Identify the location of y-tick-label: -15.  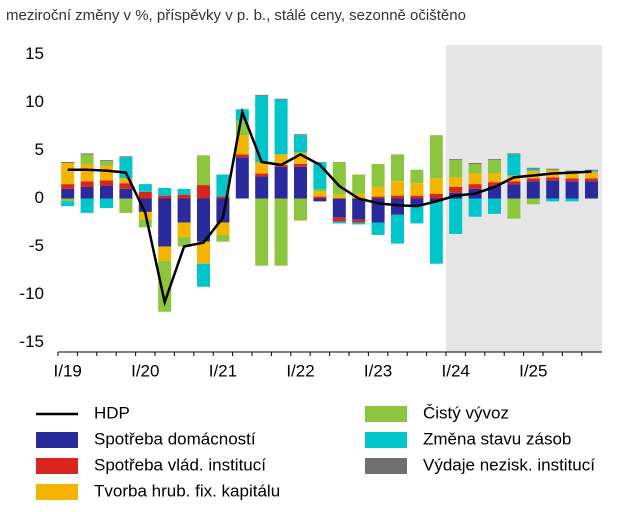
(31, 341).